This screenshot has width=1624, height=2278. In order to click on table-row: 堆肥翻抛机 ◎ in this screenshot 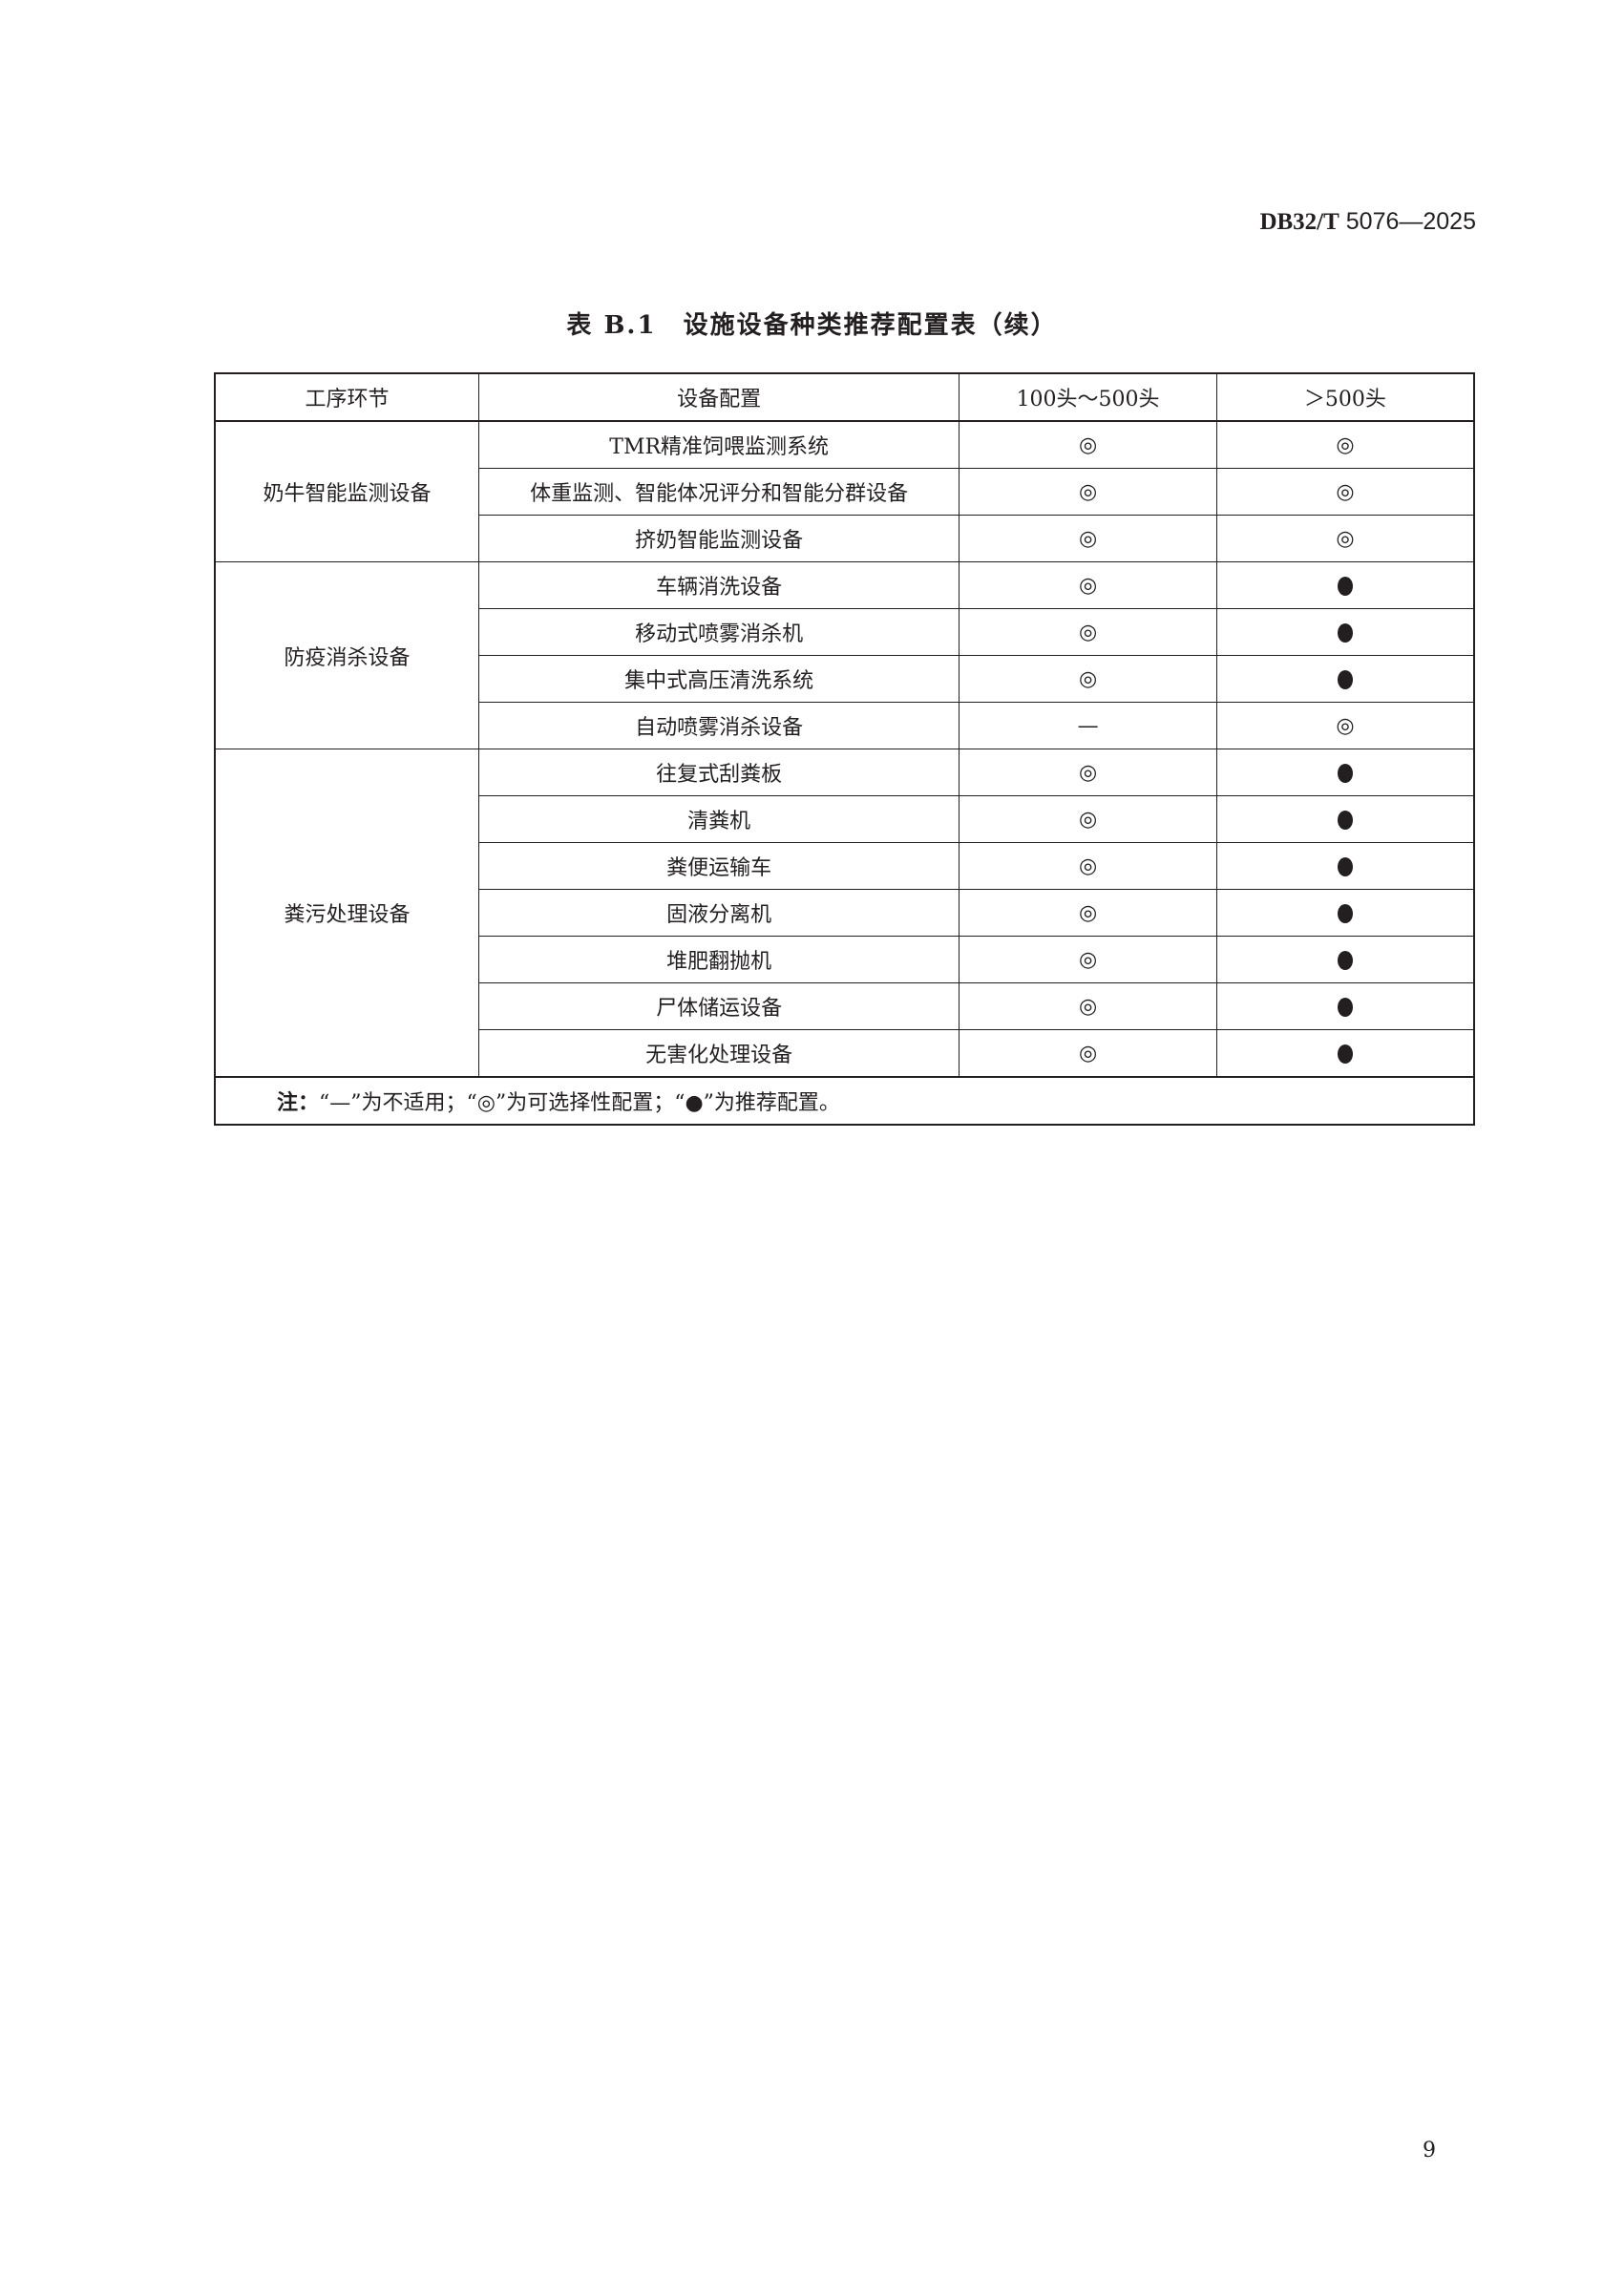, I will do `click(845, 959)`.